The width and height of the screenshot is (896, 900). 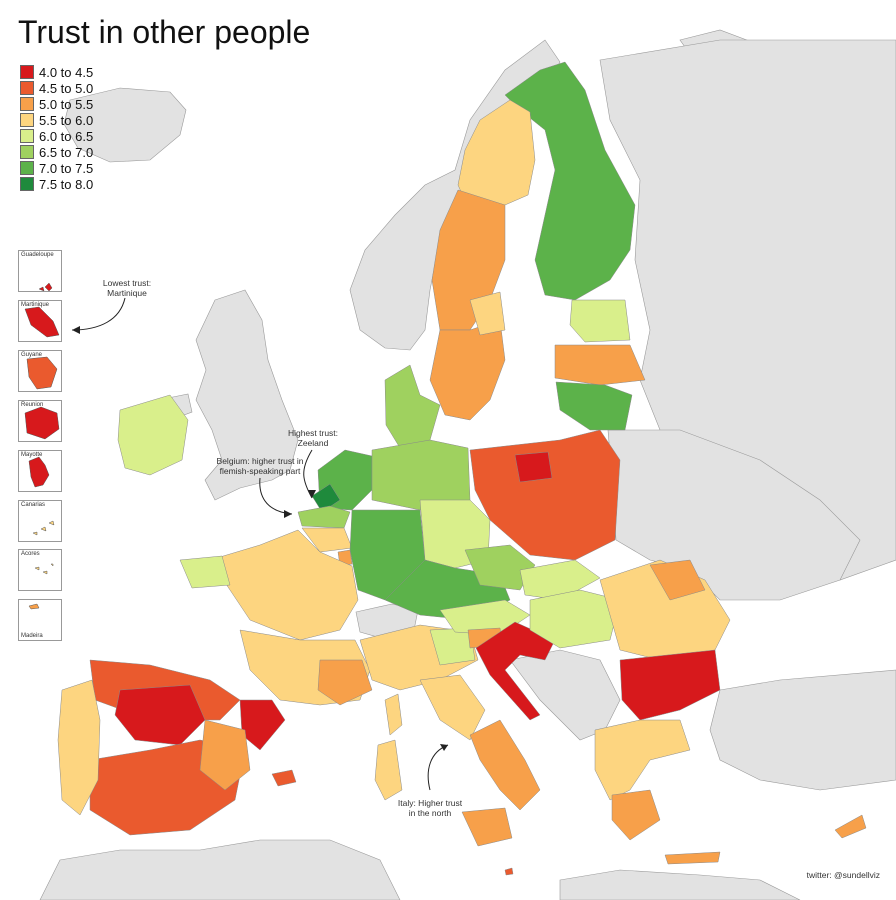 What do you see at coordinates (313, 438) in the screenshot?
I see `annotation-highest: Highest trust: Zeeland` at bounding box center [313, 438].